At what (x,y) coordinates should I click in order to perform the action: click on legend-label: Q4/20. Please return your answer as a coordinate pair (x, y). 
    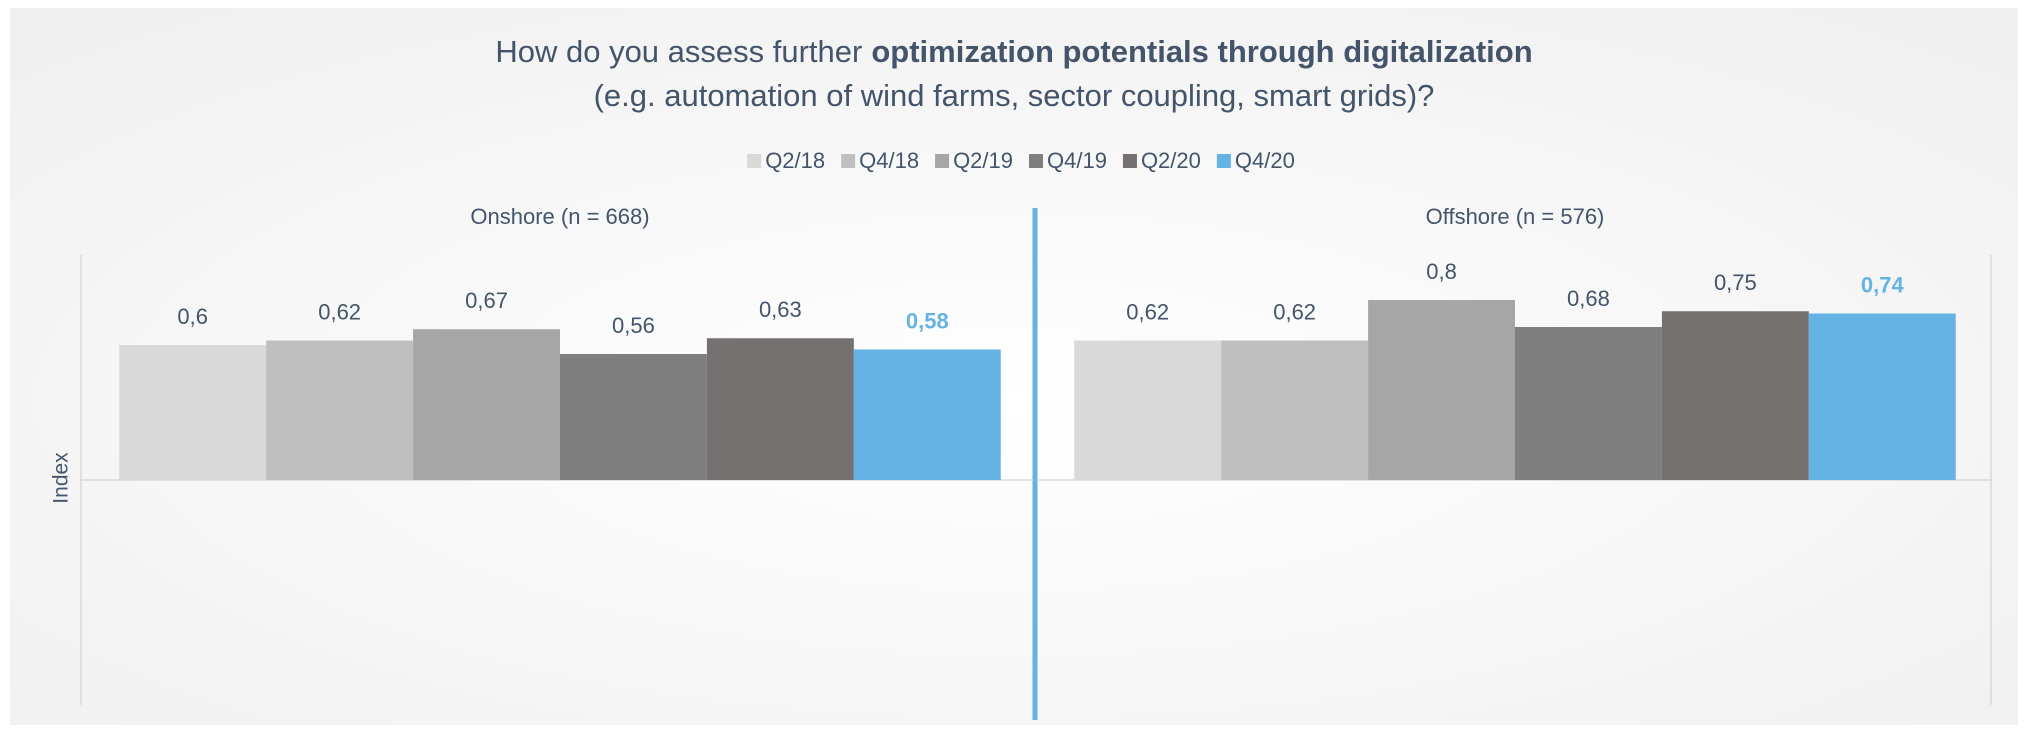
    Looking at the image, I should click on (1265, 160).